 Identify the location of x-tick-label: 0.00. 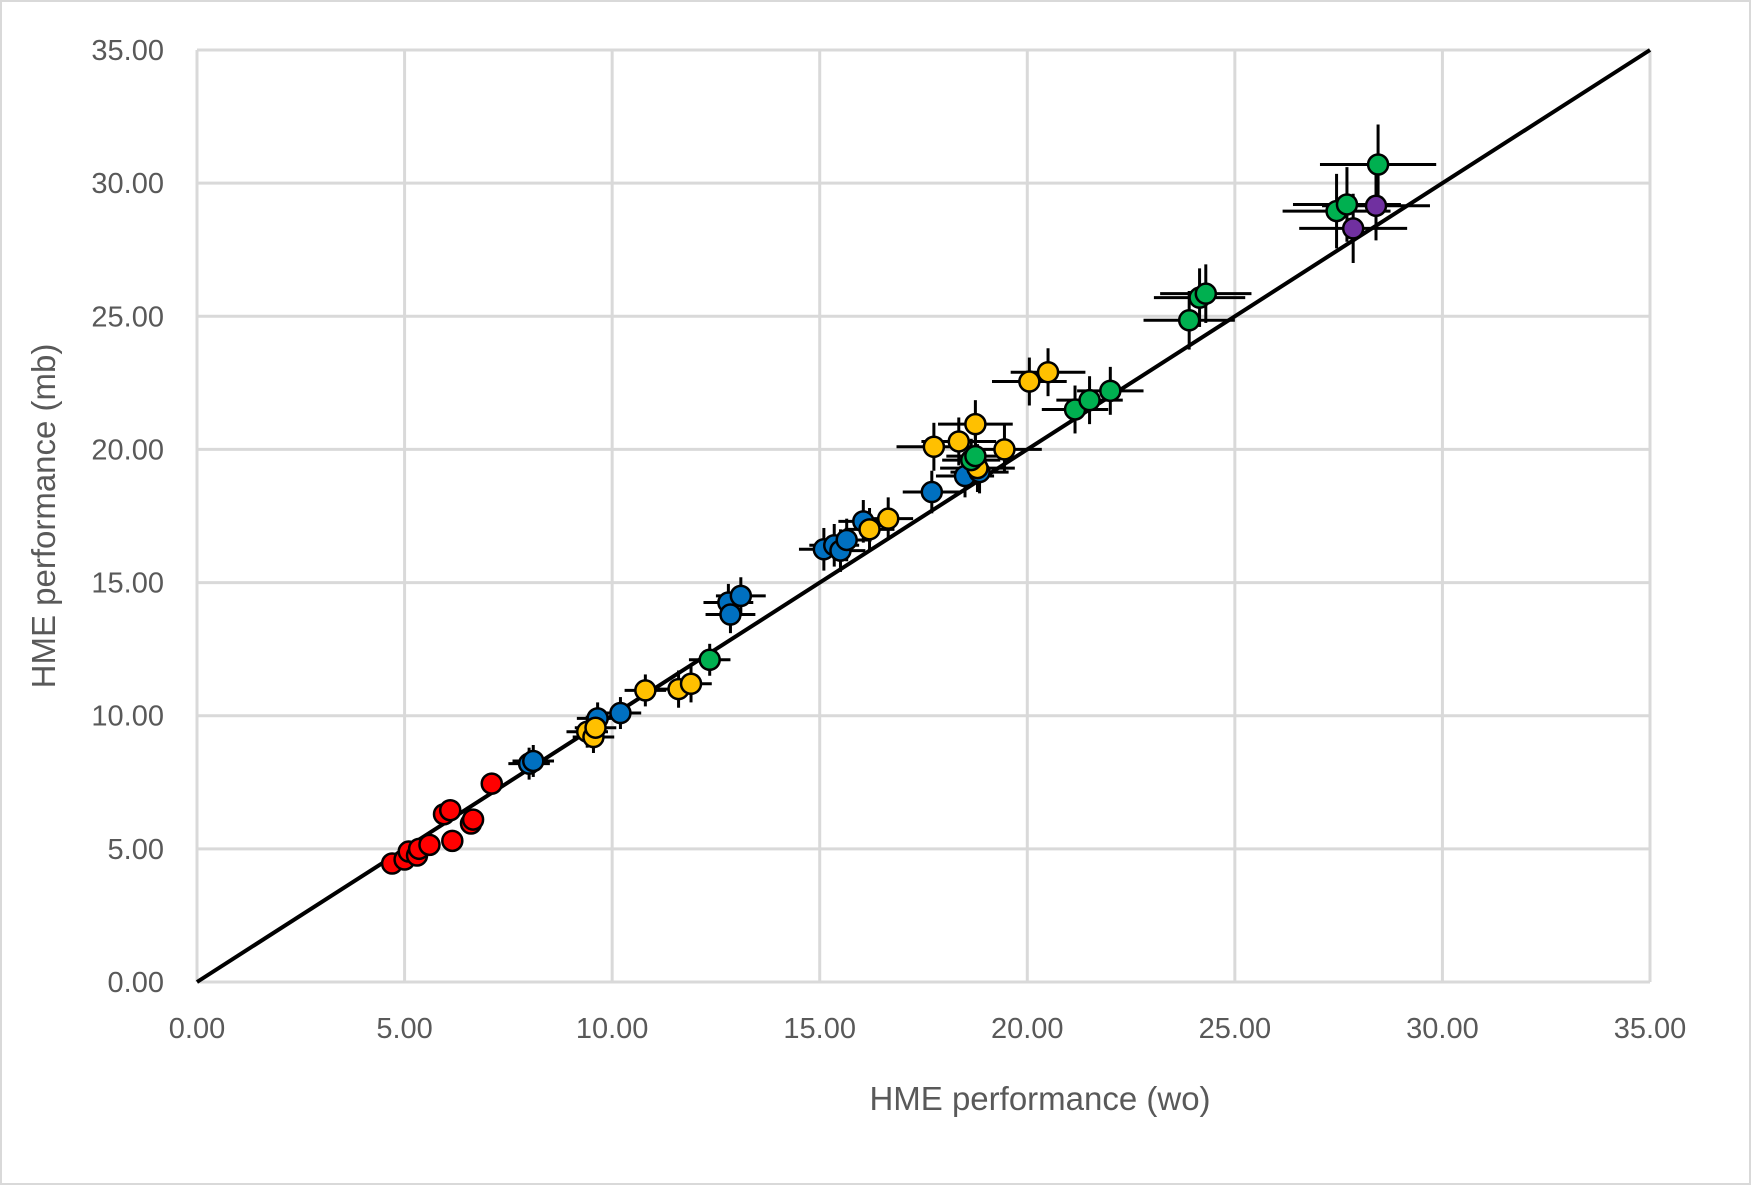
(197, 1029).